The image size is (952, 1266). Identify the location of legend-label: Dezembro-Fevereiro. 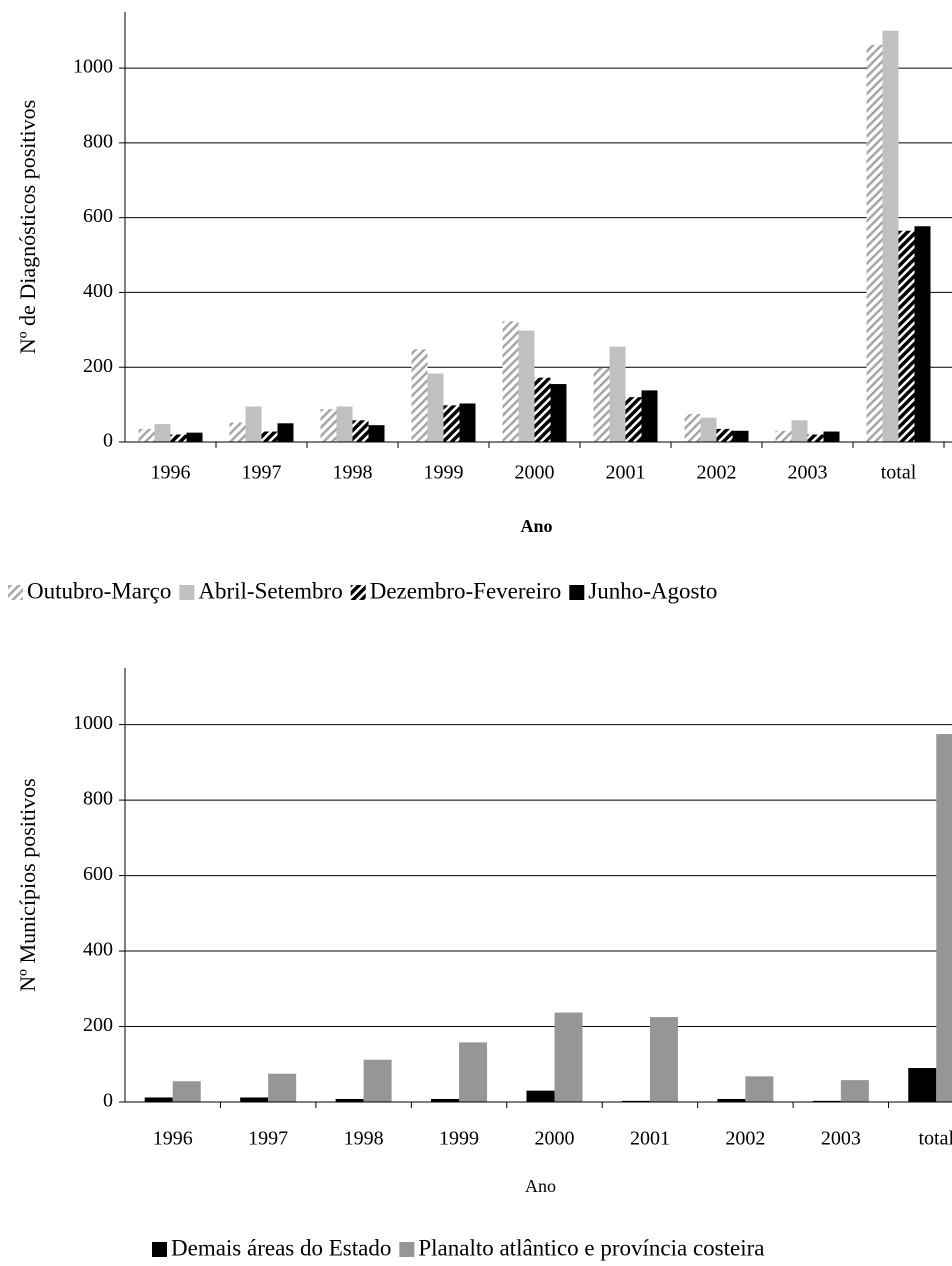
(466, 590).